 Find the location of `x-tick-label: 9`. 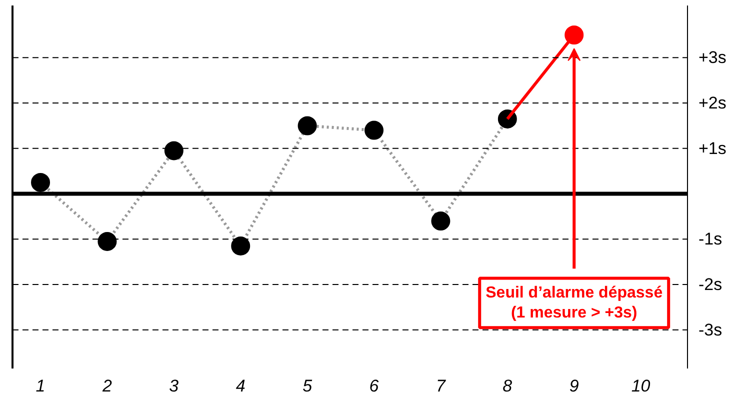

x-tick-label: 9 is located at coordinates (574, 386).